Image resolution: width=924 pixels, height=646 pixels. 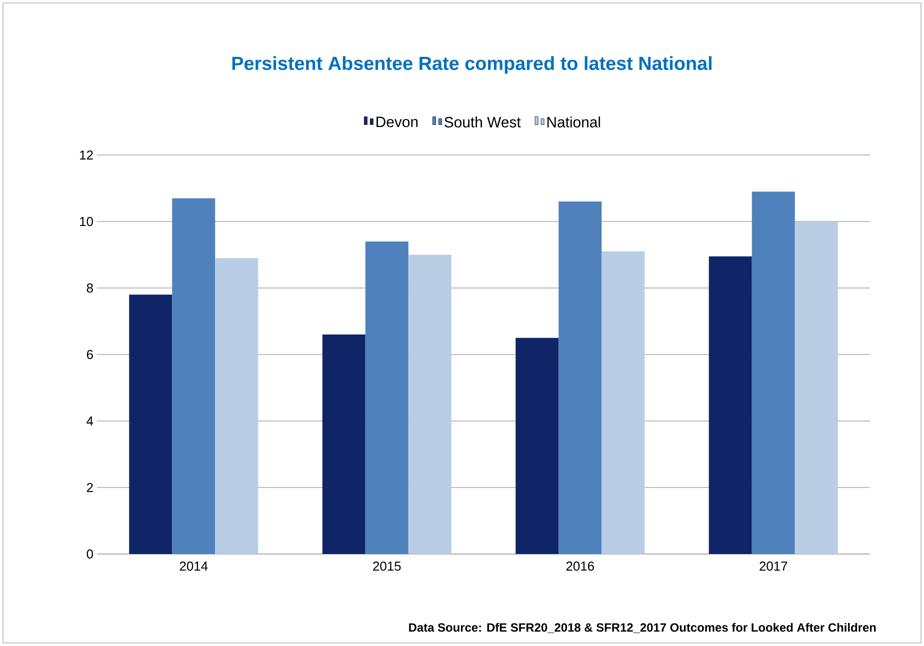 What do you see at coordinates (774, 566) in the screenshot?
I see `x-tick-label: 2017` at bounding box center [774, 566].